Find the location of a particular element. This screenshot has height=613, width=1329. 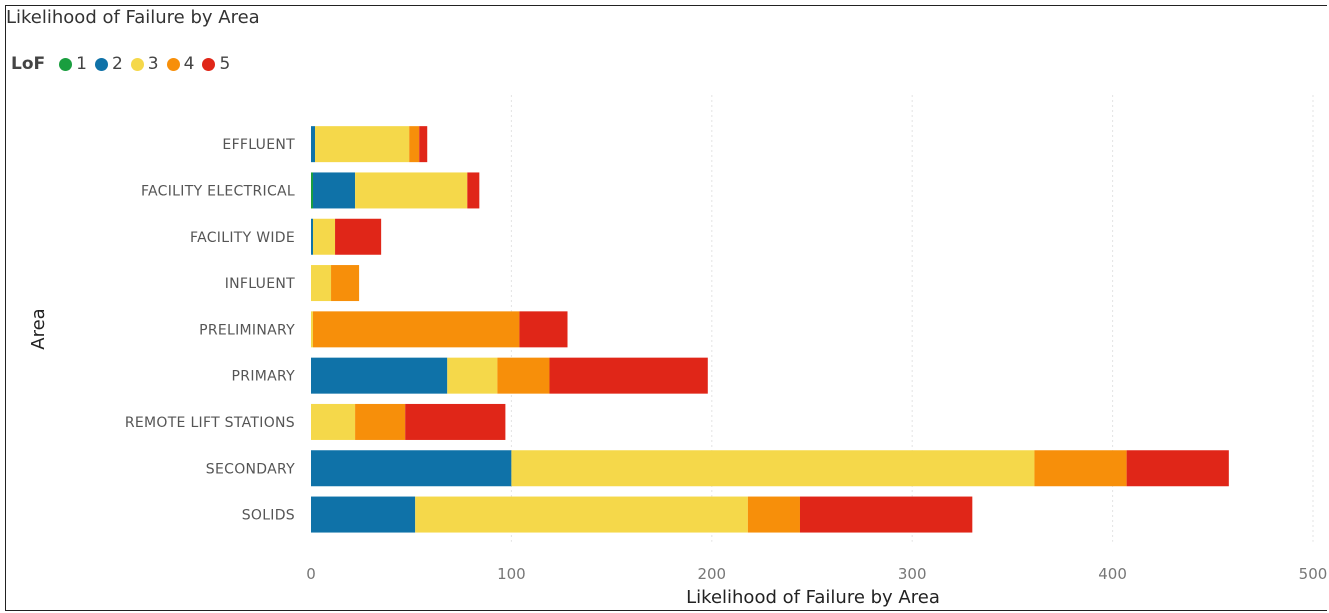

category-label: FACILITY ELECTRICAL is located at coordinates (218, 191).